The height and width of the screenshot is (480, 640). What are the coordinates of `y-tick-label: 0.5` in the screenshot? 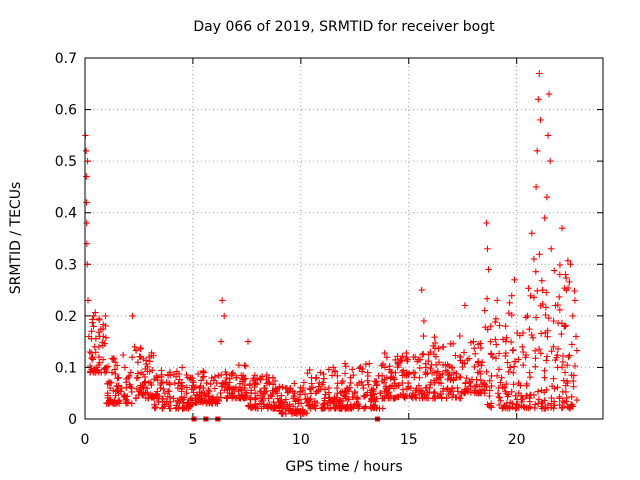 It's located at (66, 162).